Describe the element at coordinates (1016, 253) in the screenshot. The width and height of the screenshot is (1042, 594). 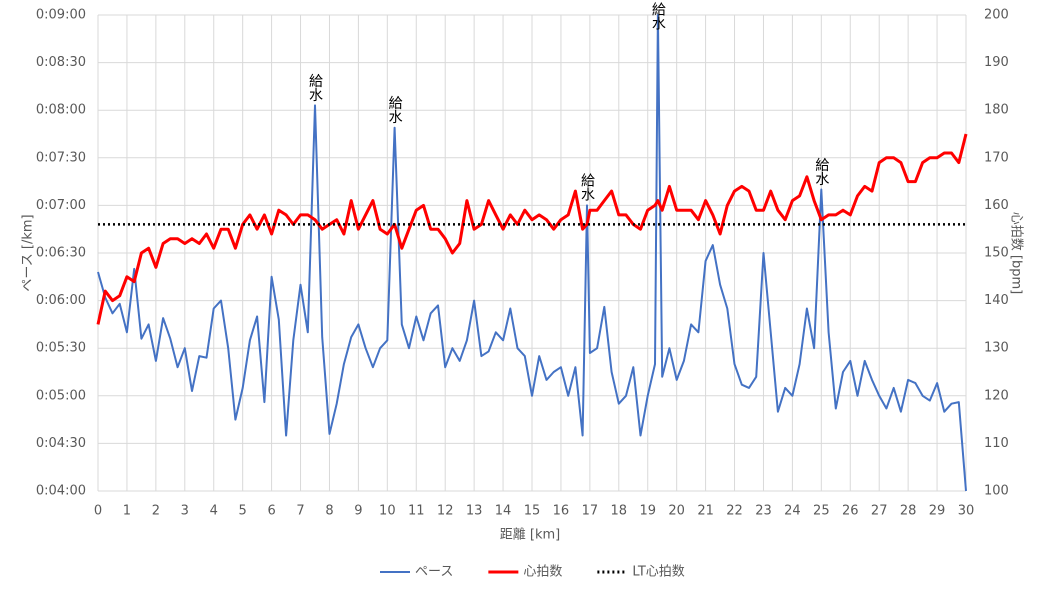
I see `y2-axis-title: 心拍数 [bpm]` at that location.